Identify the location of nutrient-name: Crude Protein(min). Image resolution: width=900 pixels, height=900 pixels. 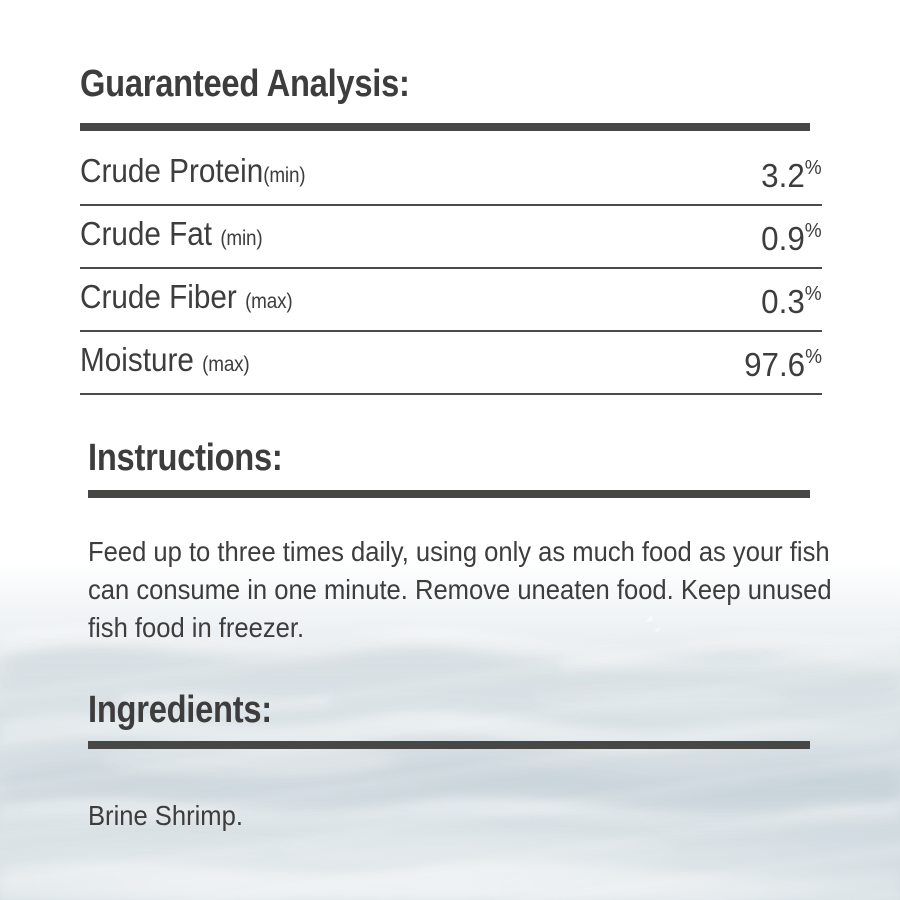
(193, 172).